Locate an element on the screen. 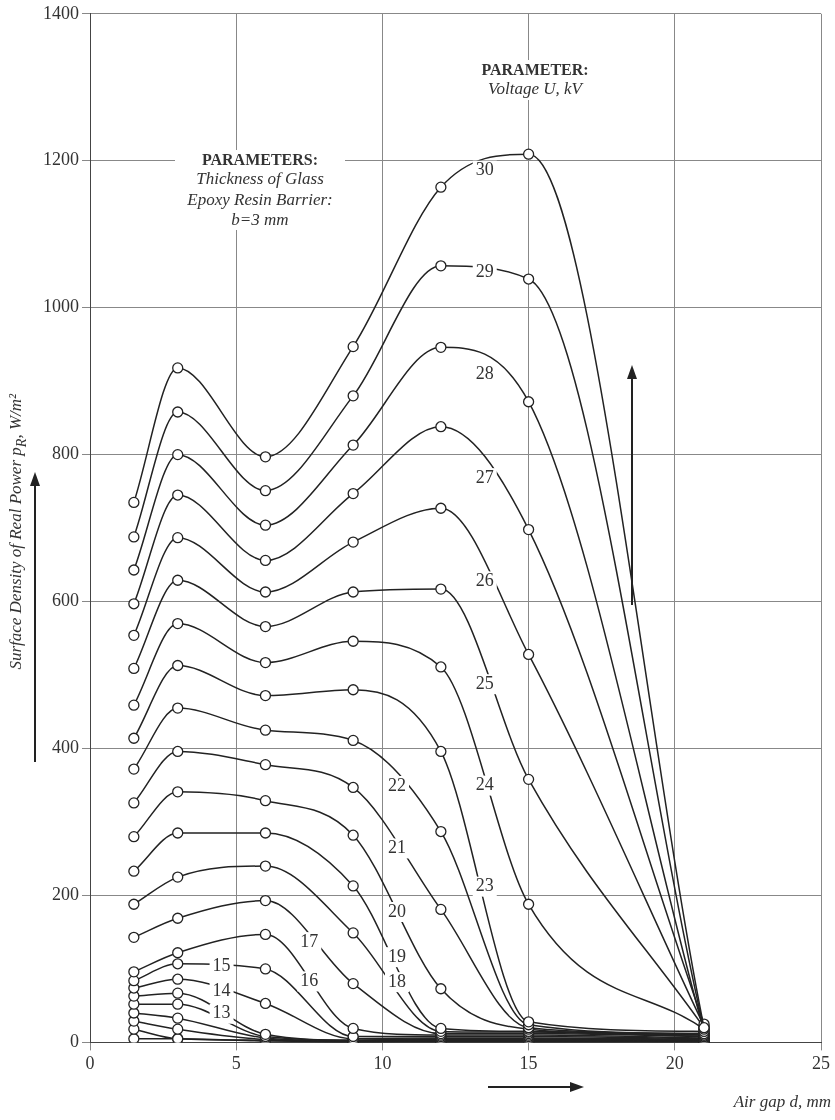  x-tick-label: 10 is located at coordinates (382, 1062).